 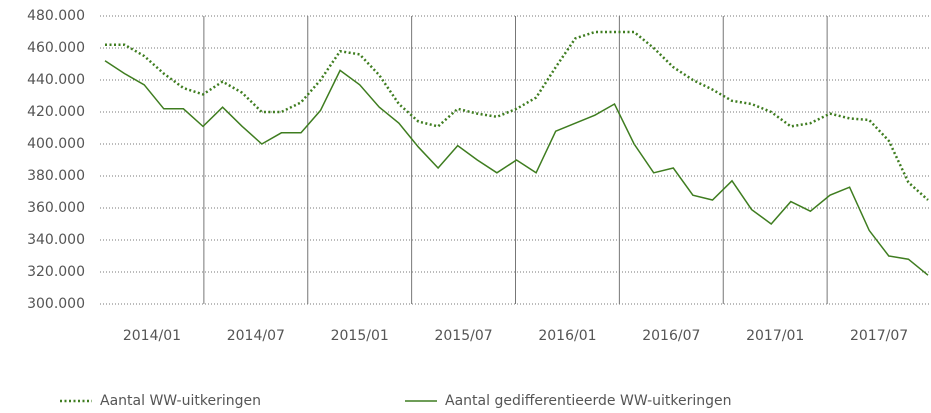 I want to click on x-tick-label: 2015/07, so click(x=463, y=336).